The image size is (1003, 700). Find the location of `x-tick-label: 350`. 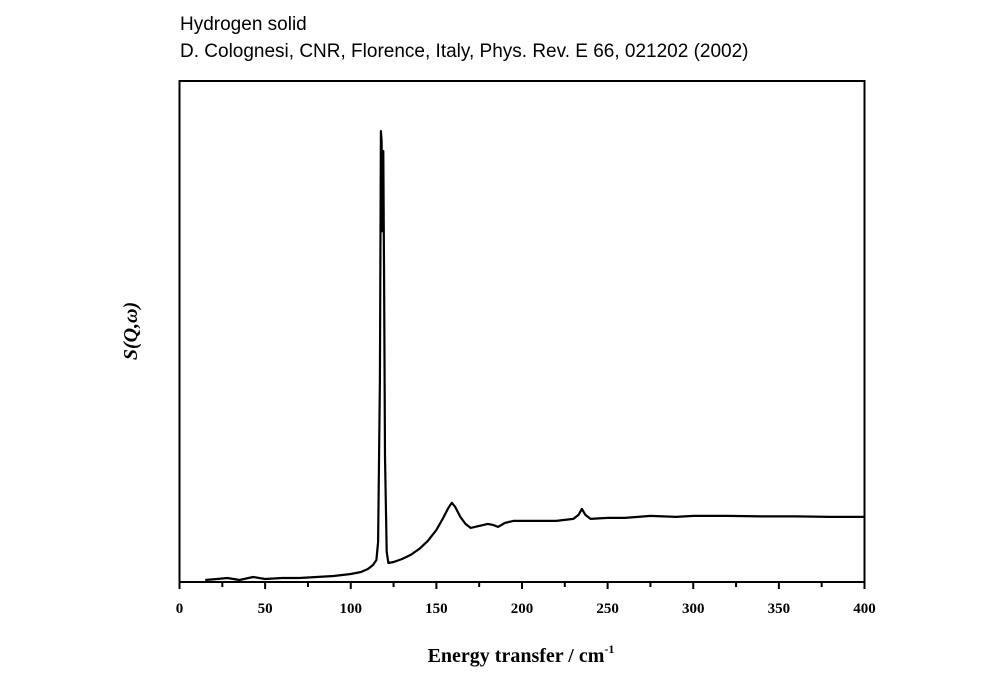

x-tick-label: 350 is located at coordinates (779, 609).